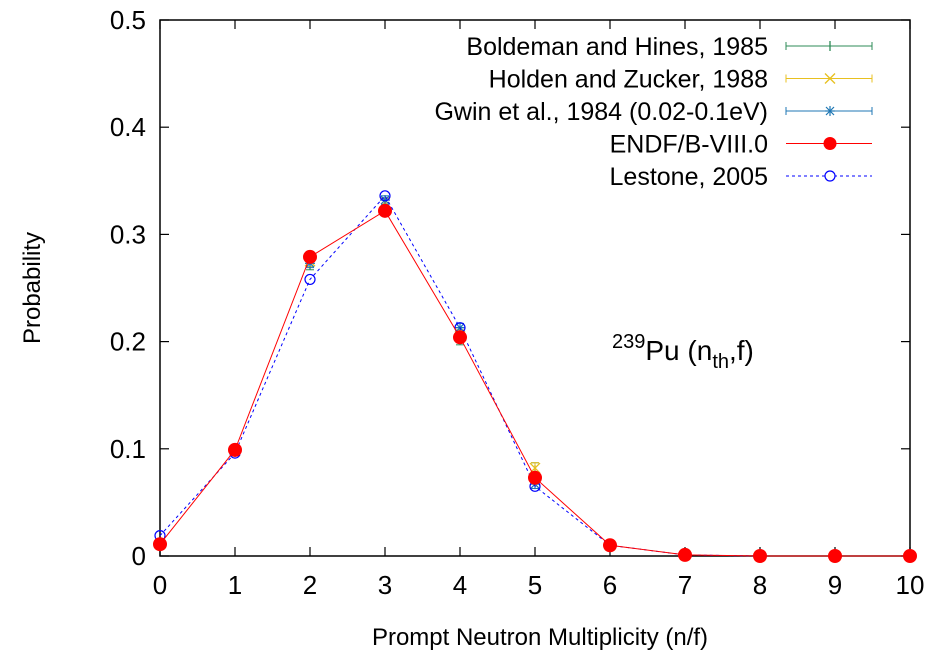 The width and height of the screenshot is (934, 654). I want to click on x-tick-label: 8, so click(760, 585).